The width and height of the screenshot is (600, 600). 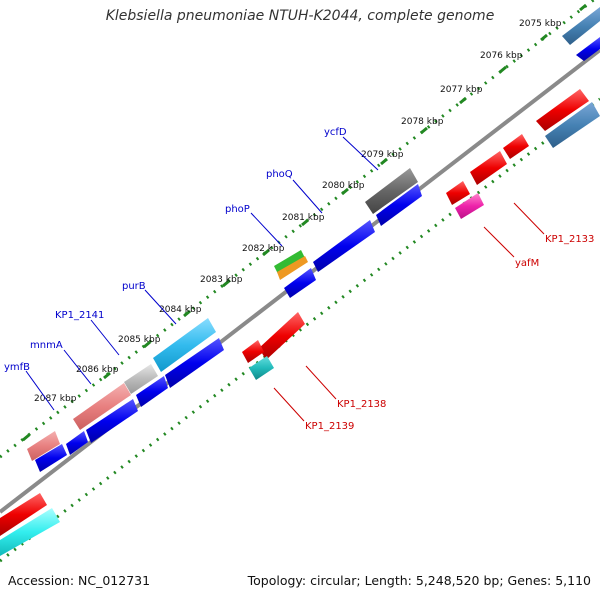 What do you see at coordinates (488, 168) in the screenshot?
I see `feature-red-2079` at bounding box center [488, 168].